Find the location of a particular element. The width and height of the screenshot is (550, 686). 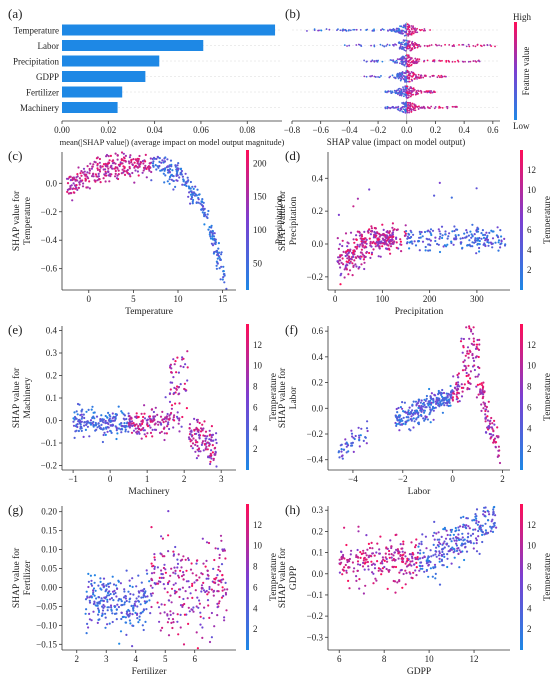

colorbar is located at coordinates (247, 577).